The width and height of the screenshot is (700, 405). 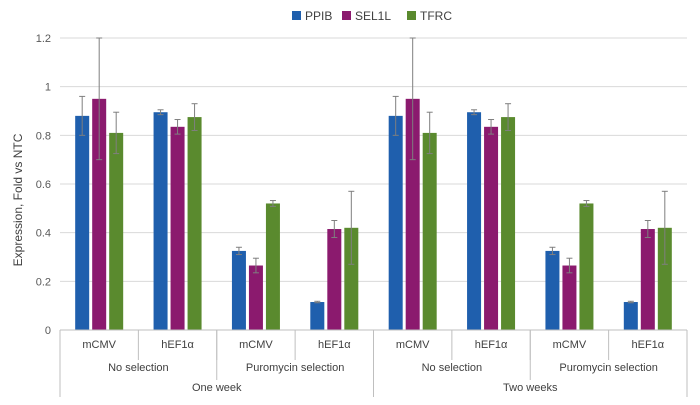 What do you see at coordinates (217, 388) in the screenshot?
I see `x-category-label: One week` at bounding box center [217, 388].